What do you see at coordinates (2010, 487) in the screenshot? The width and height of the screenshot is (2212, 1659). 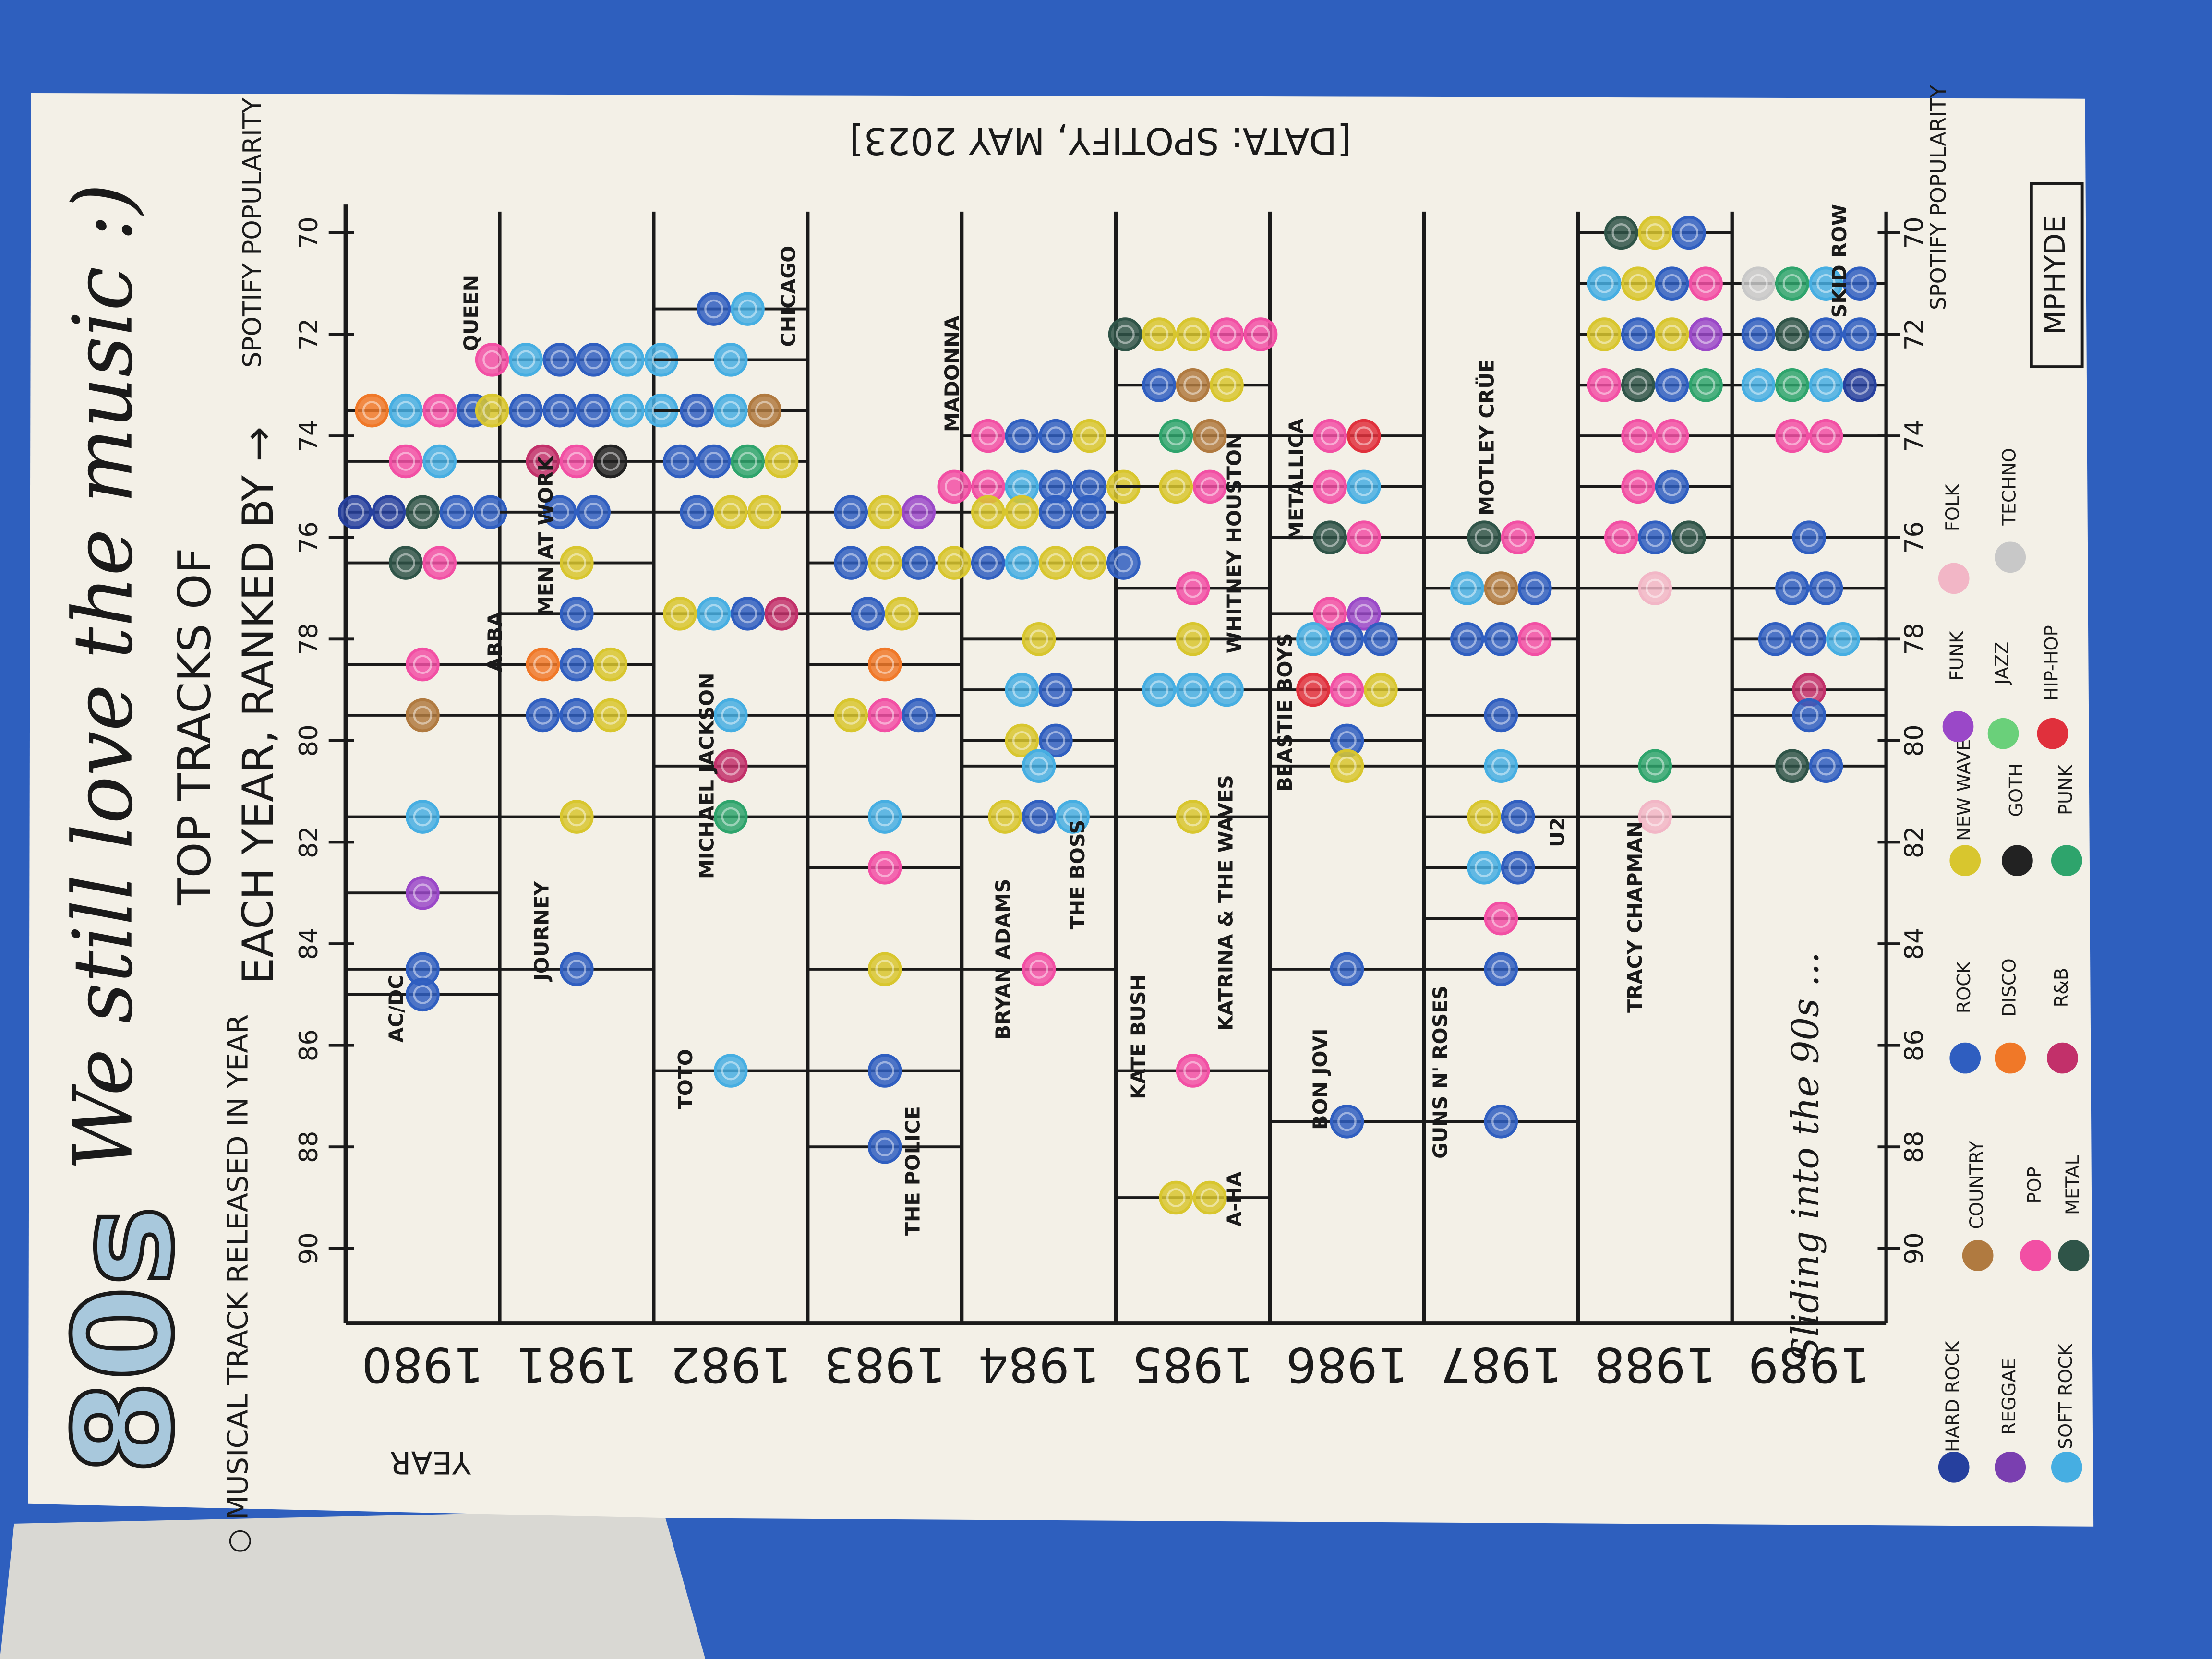 I see `legend-label: TECHNO` at bounding box center [2010, 487].